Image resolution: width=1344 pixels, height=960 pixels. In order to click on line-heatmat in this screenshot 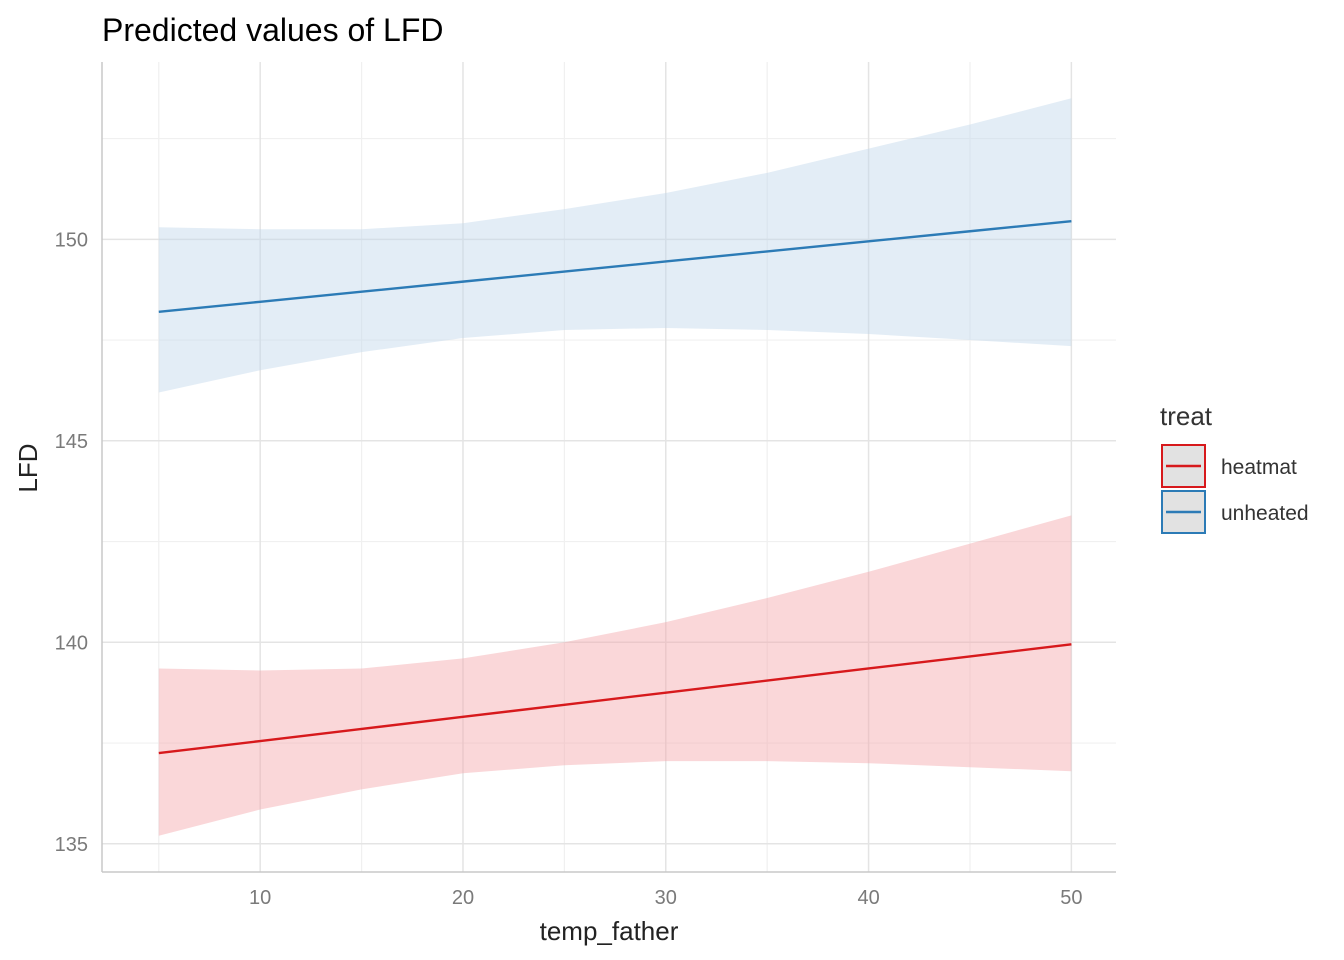, I will do `click(615, 699)`.